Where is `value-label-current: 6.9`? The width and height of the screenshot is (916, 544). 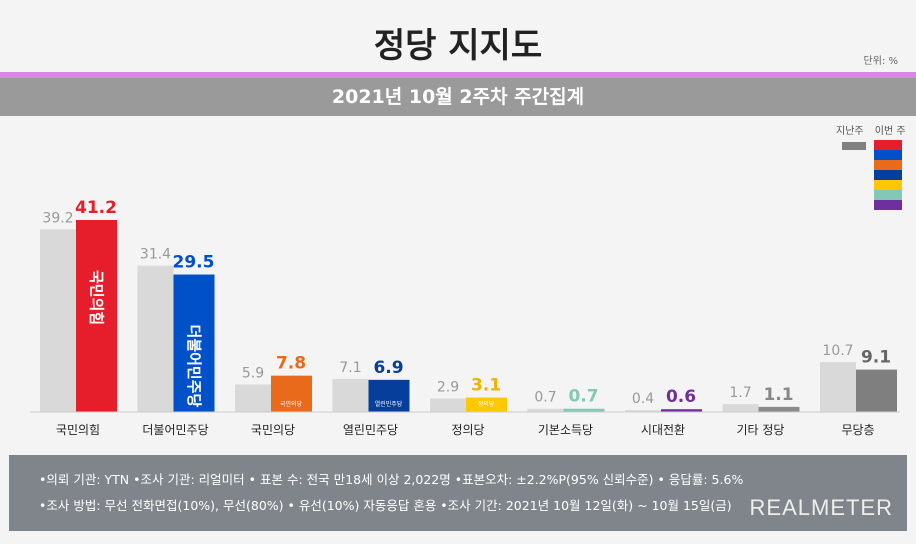 value-label-current: 6.9 is located at coordinates (388, 368).